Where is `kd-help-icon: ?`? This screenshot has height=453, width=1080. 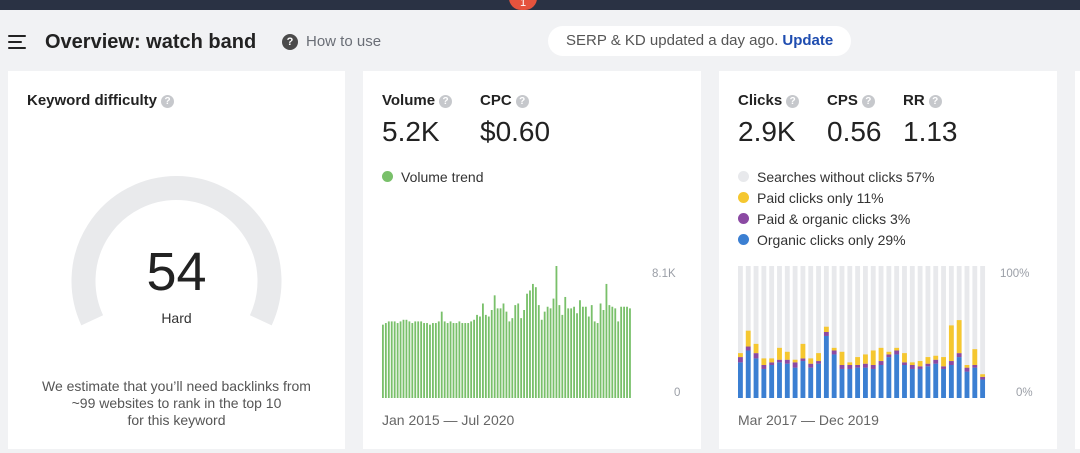
kd-help-icon: ? is located at coordinates (168, 101).